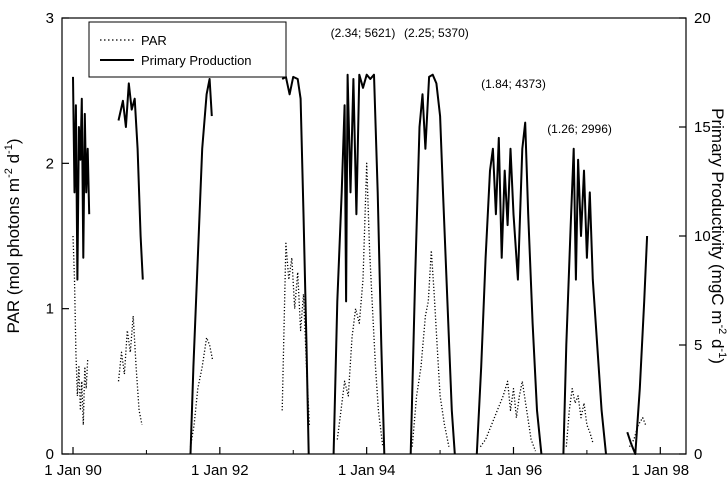  I want to click on legend-label-par: PAR, so click(154, 40).